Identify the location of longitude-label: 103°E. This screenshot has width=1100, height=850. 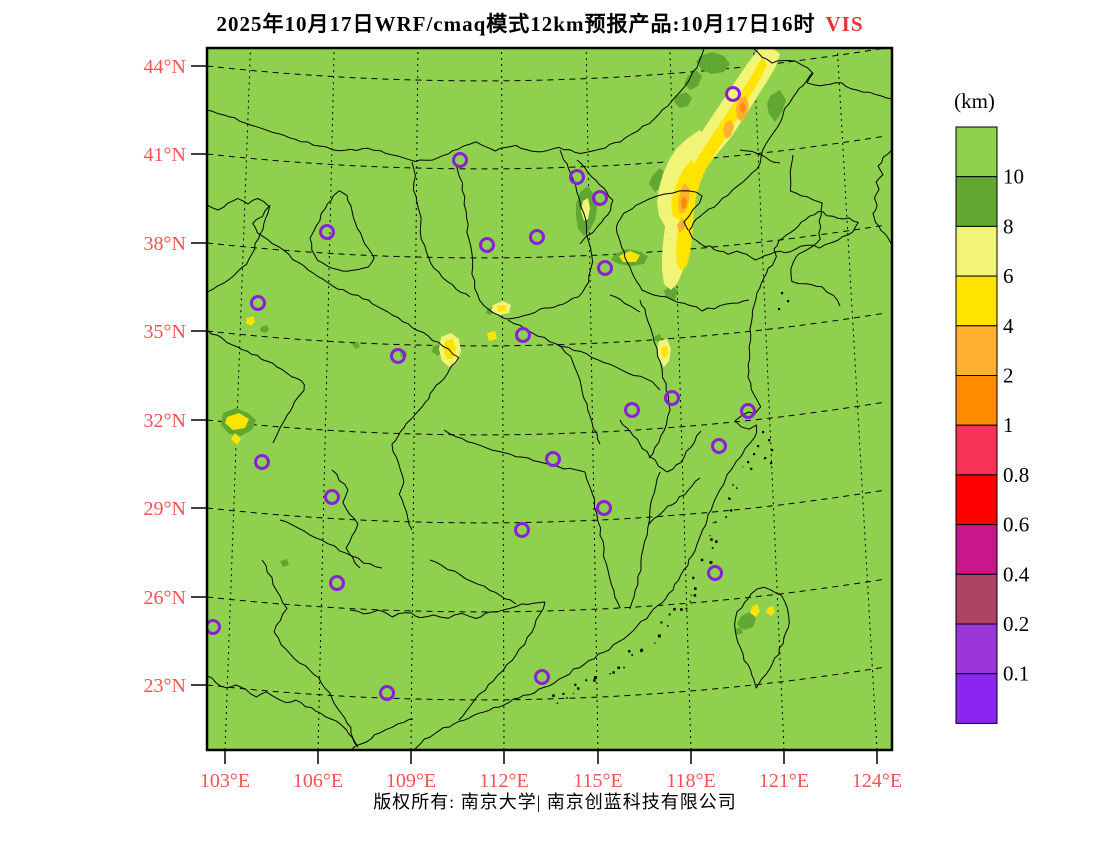
(225, 781).